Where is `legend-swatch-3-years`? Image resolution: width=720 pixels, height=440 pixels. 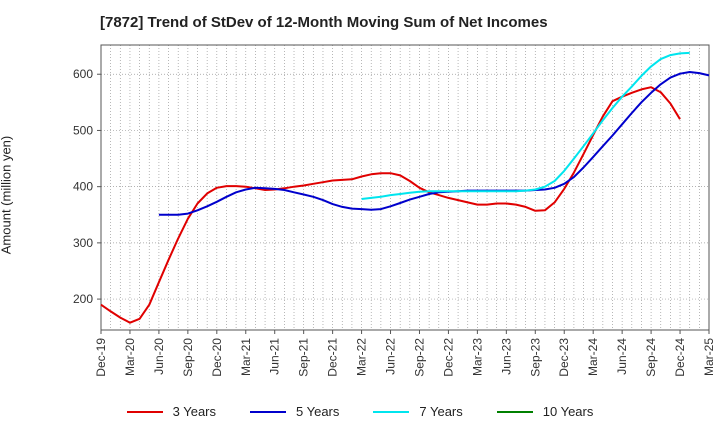 legend-swatch-3-years is located at coordinates (144, 411).